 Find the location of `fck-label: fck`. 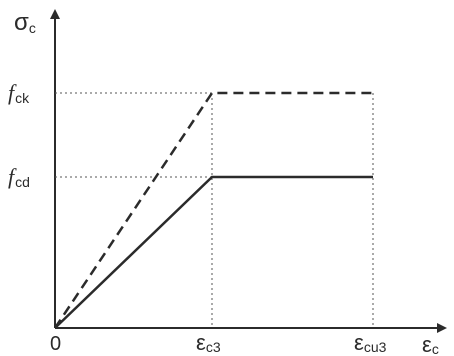

fck-label: fck is located at coordinates (19, 93).